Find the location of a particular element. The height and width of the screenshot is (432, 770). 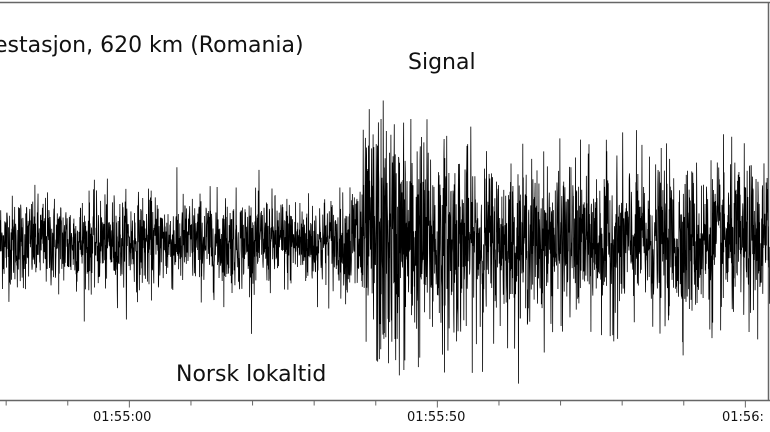

signal-annotation: Signal is located at coordinates (442, 62).